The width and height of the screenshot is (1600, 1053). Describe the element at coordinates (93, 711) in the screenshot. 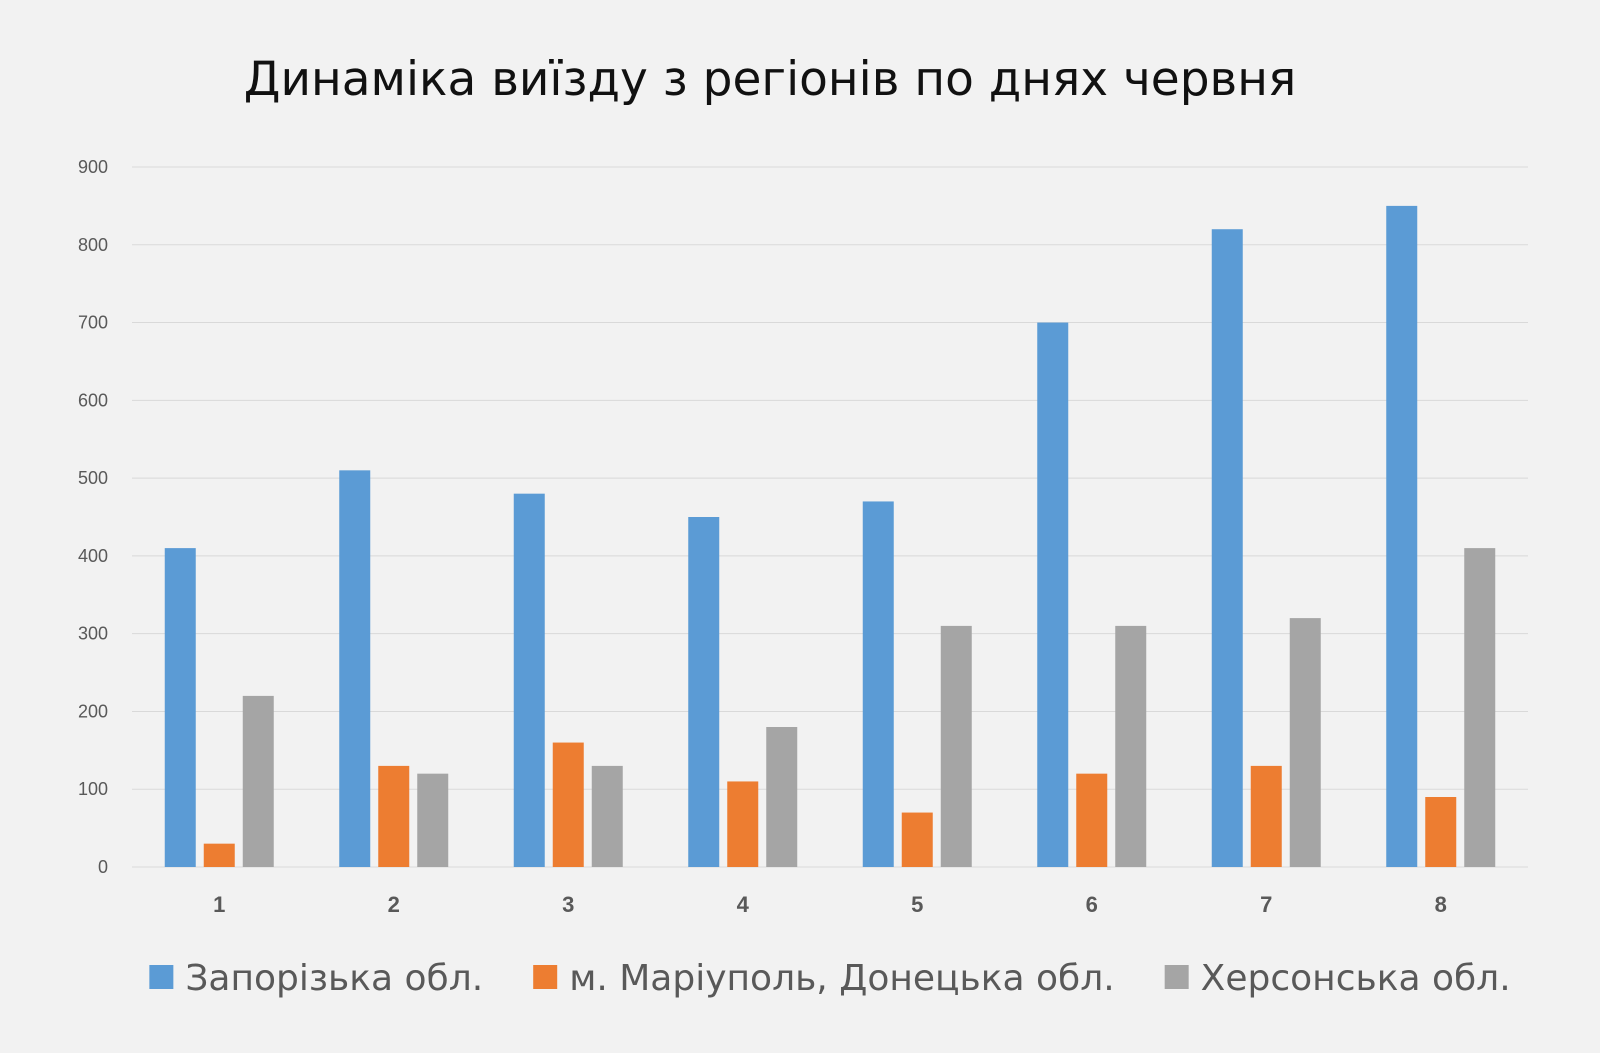

I see `y-tick-label: 200` at that location.